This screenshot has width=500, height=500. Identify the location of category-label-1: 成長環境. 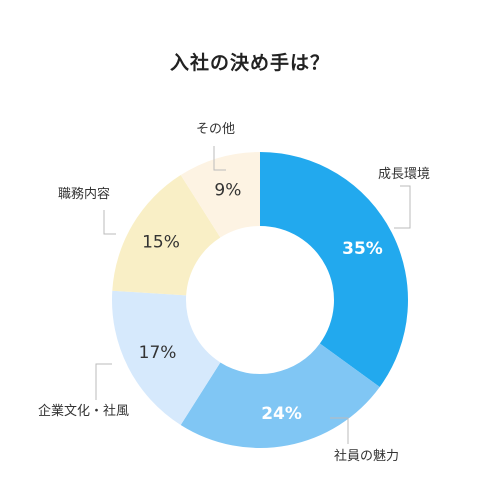
(404, 174).